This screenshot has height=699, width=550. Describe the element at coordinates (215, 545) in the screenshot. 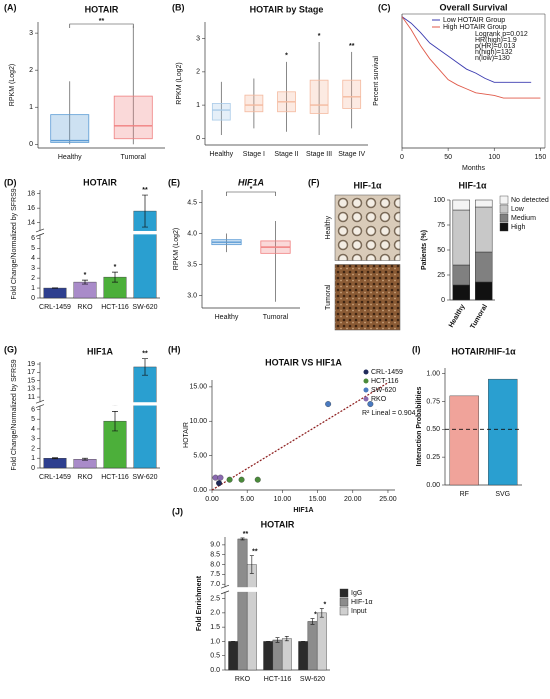

I see `y-tick-label: 9.0` at that location.